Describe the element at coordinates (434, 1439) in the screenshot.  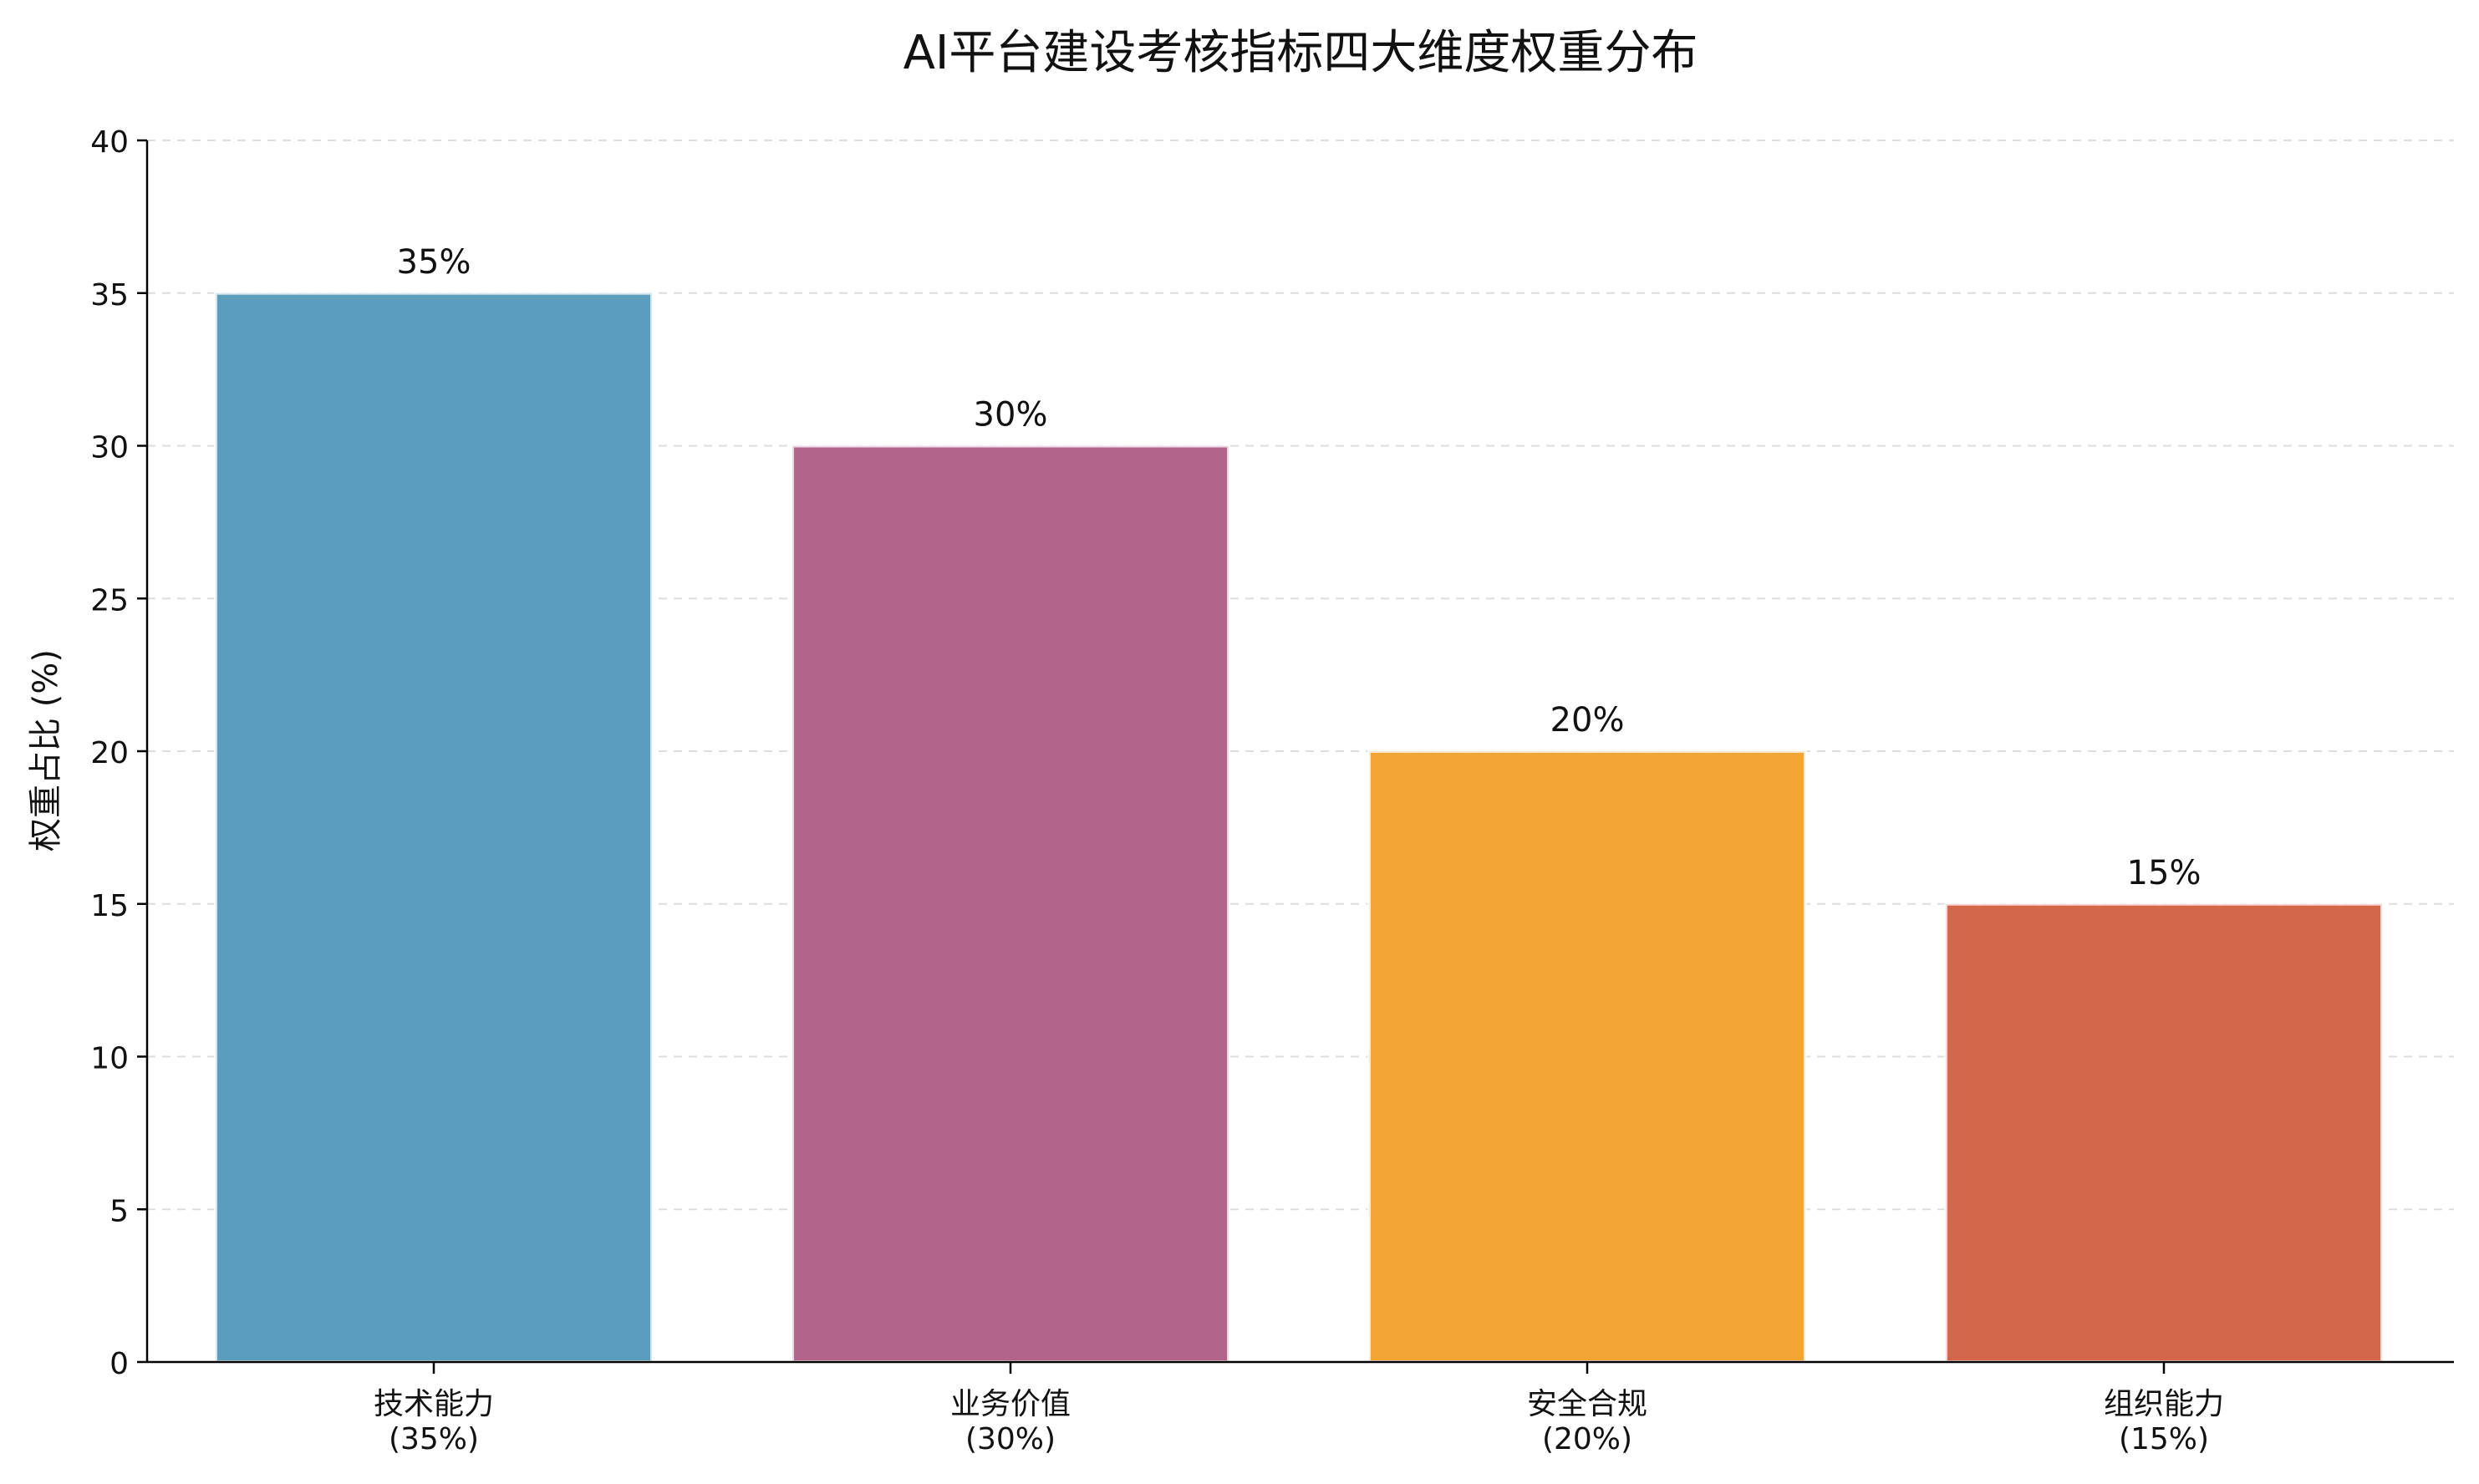
I see `x-tick-label: (35%)` at that location.